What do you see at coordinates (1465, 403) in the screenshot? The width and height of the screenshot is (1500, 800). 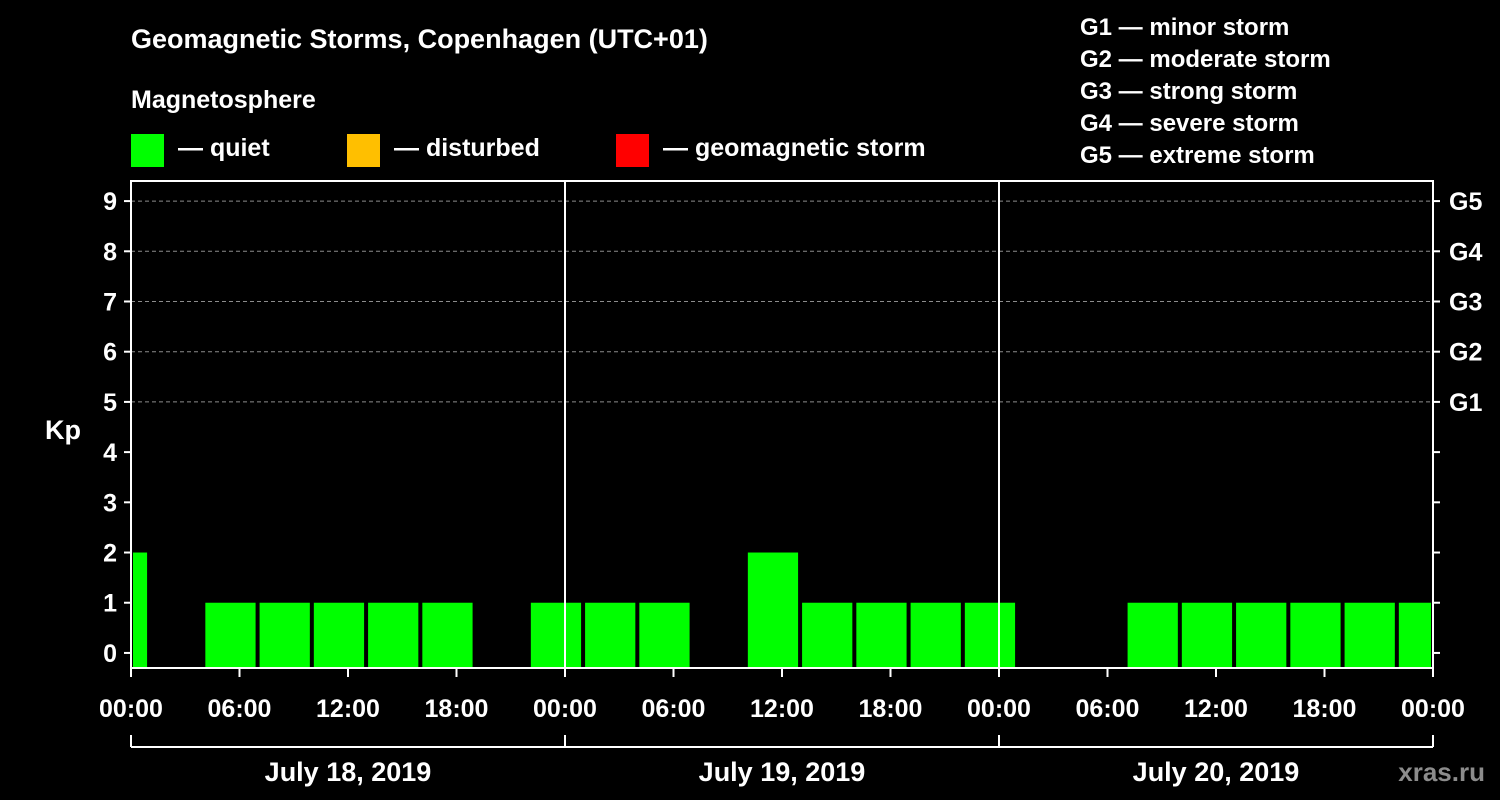 I see `right-tick-label-0: G1` at bounding box center [1465, 403].